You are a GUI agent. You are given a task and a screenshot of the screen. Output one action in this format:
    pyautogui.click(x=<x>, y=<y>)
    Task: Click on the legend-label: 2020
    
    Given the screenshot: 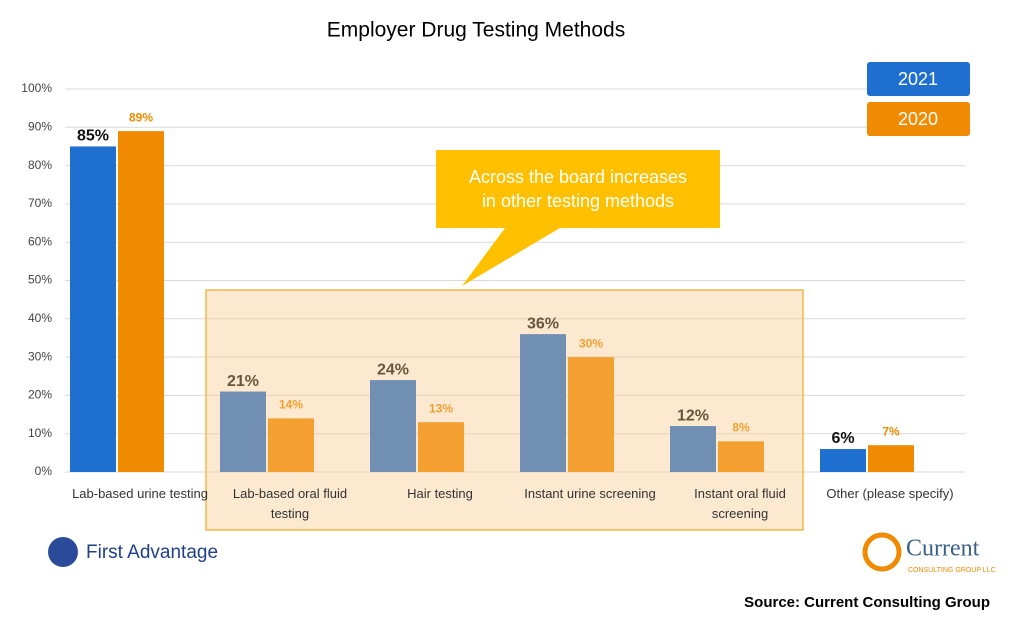 What is the action you would take?
    pyautogui.click(x=918, y=119)
    